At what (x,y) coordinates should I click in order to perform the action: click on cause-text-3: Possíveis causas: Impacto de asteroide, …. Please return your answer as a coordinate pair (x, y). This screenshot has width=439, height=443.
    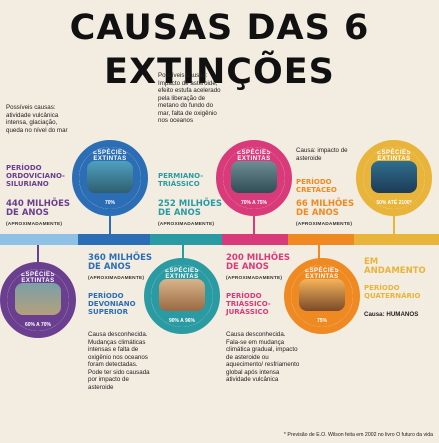
    Looking at the image, I should click on (189, 98).